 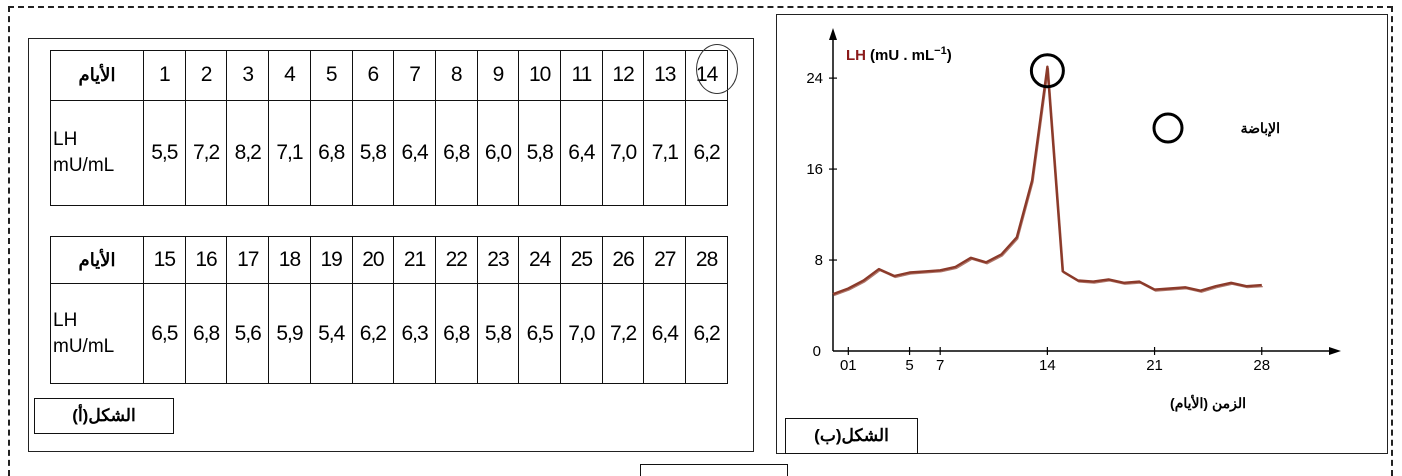 What do you see at coordinates (248, 153) in the screenshot?
I see `table-cell-lh: 8,2` at bounding box center [248, 153].